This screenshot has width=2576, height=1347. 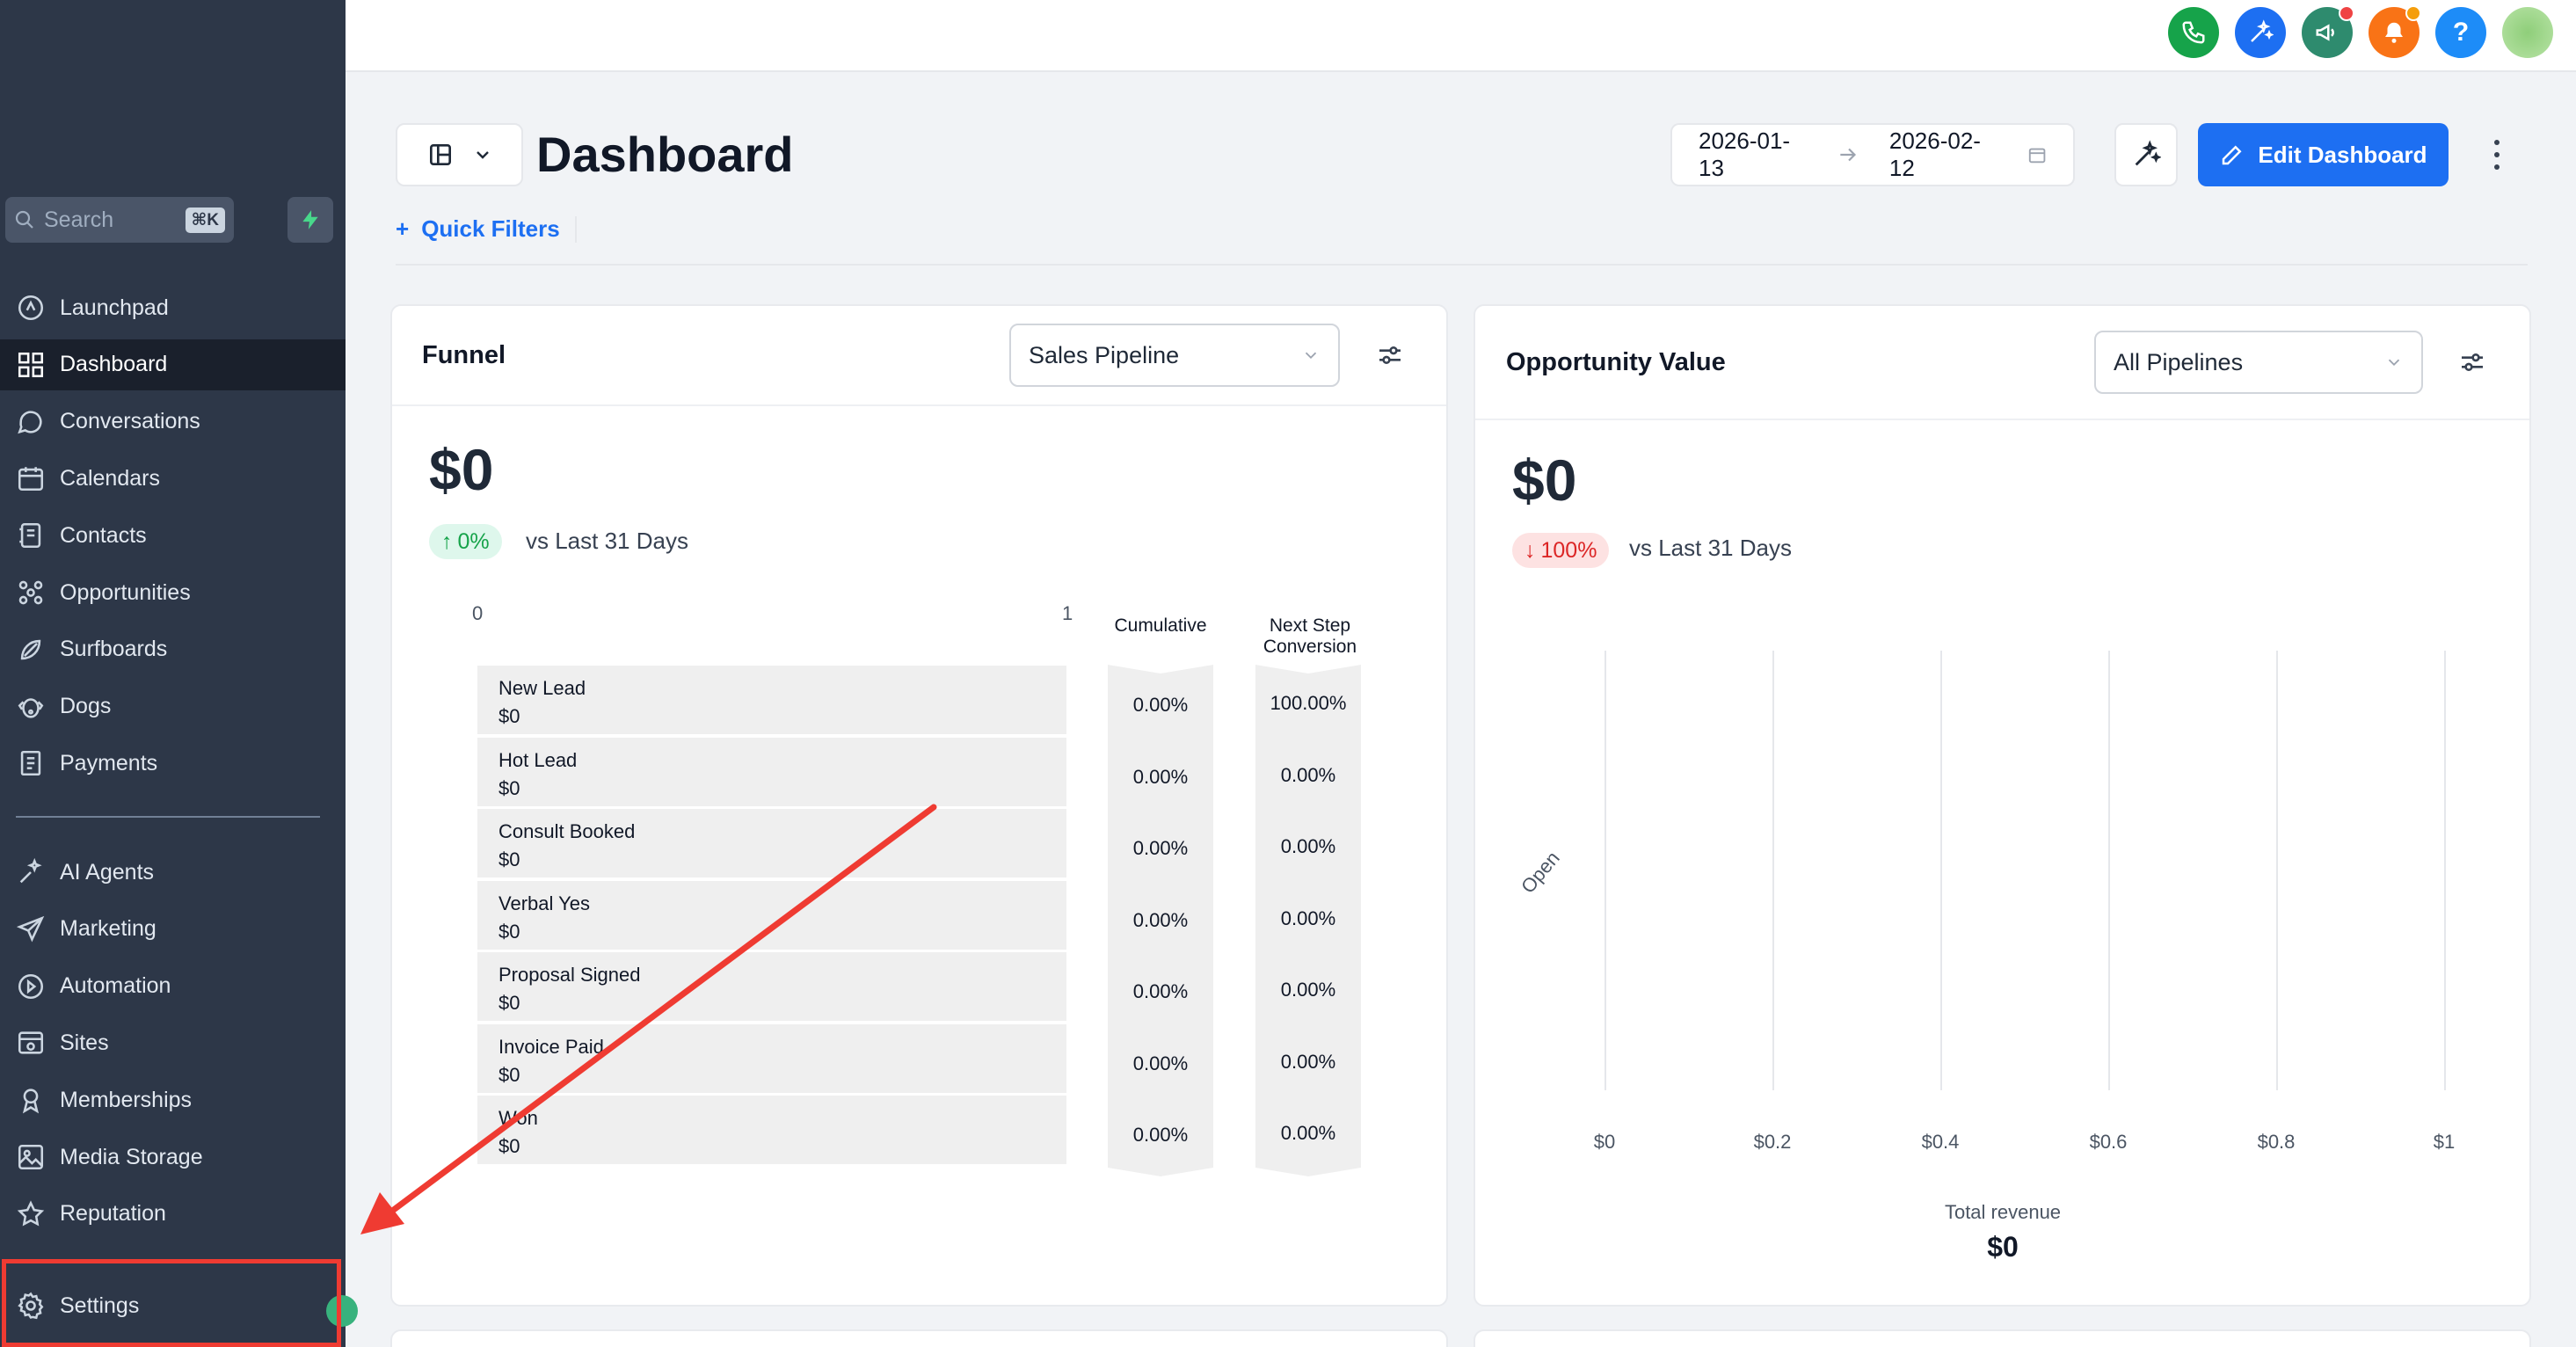 I want to click on funnel-pipeline-select: Sales Pipeline, so click(x=1174, y=356).